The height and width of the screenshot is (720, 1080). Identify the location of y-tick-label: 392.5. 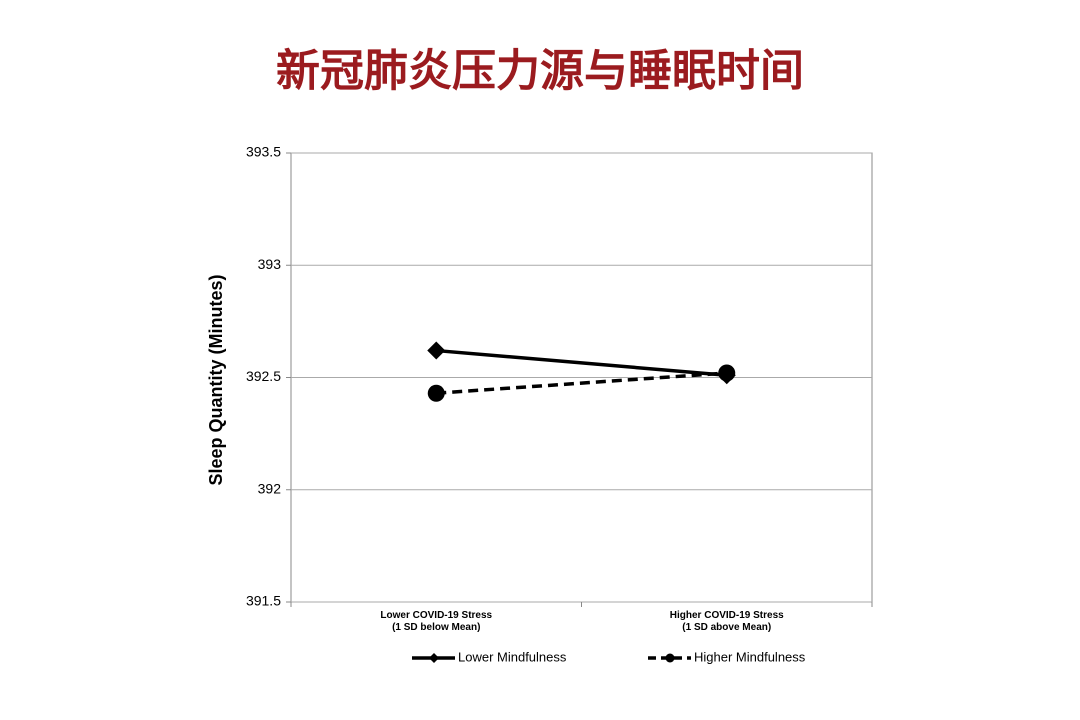
(263, 376).